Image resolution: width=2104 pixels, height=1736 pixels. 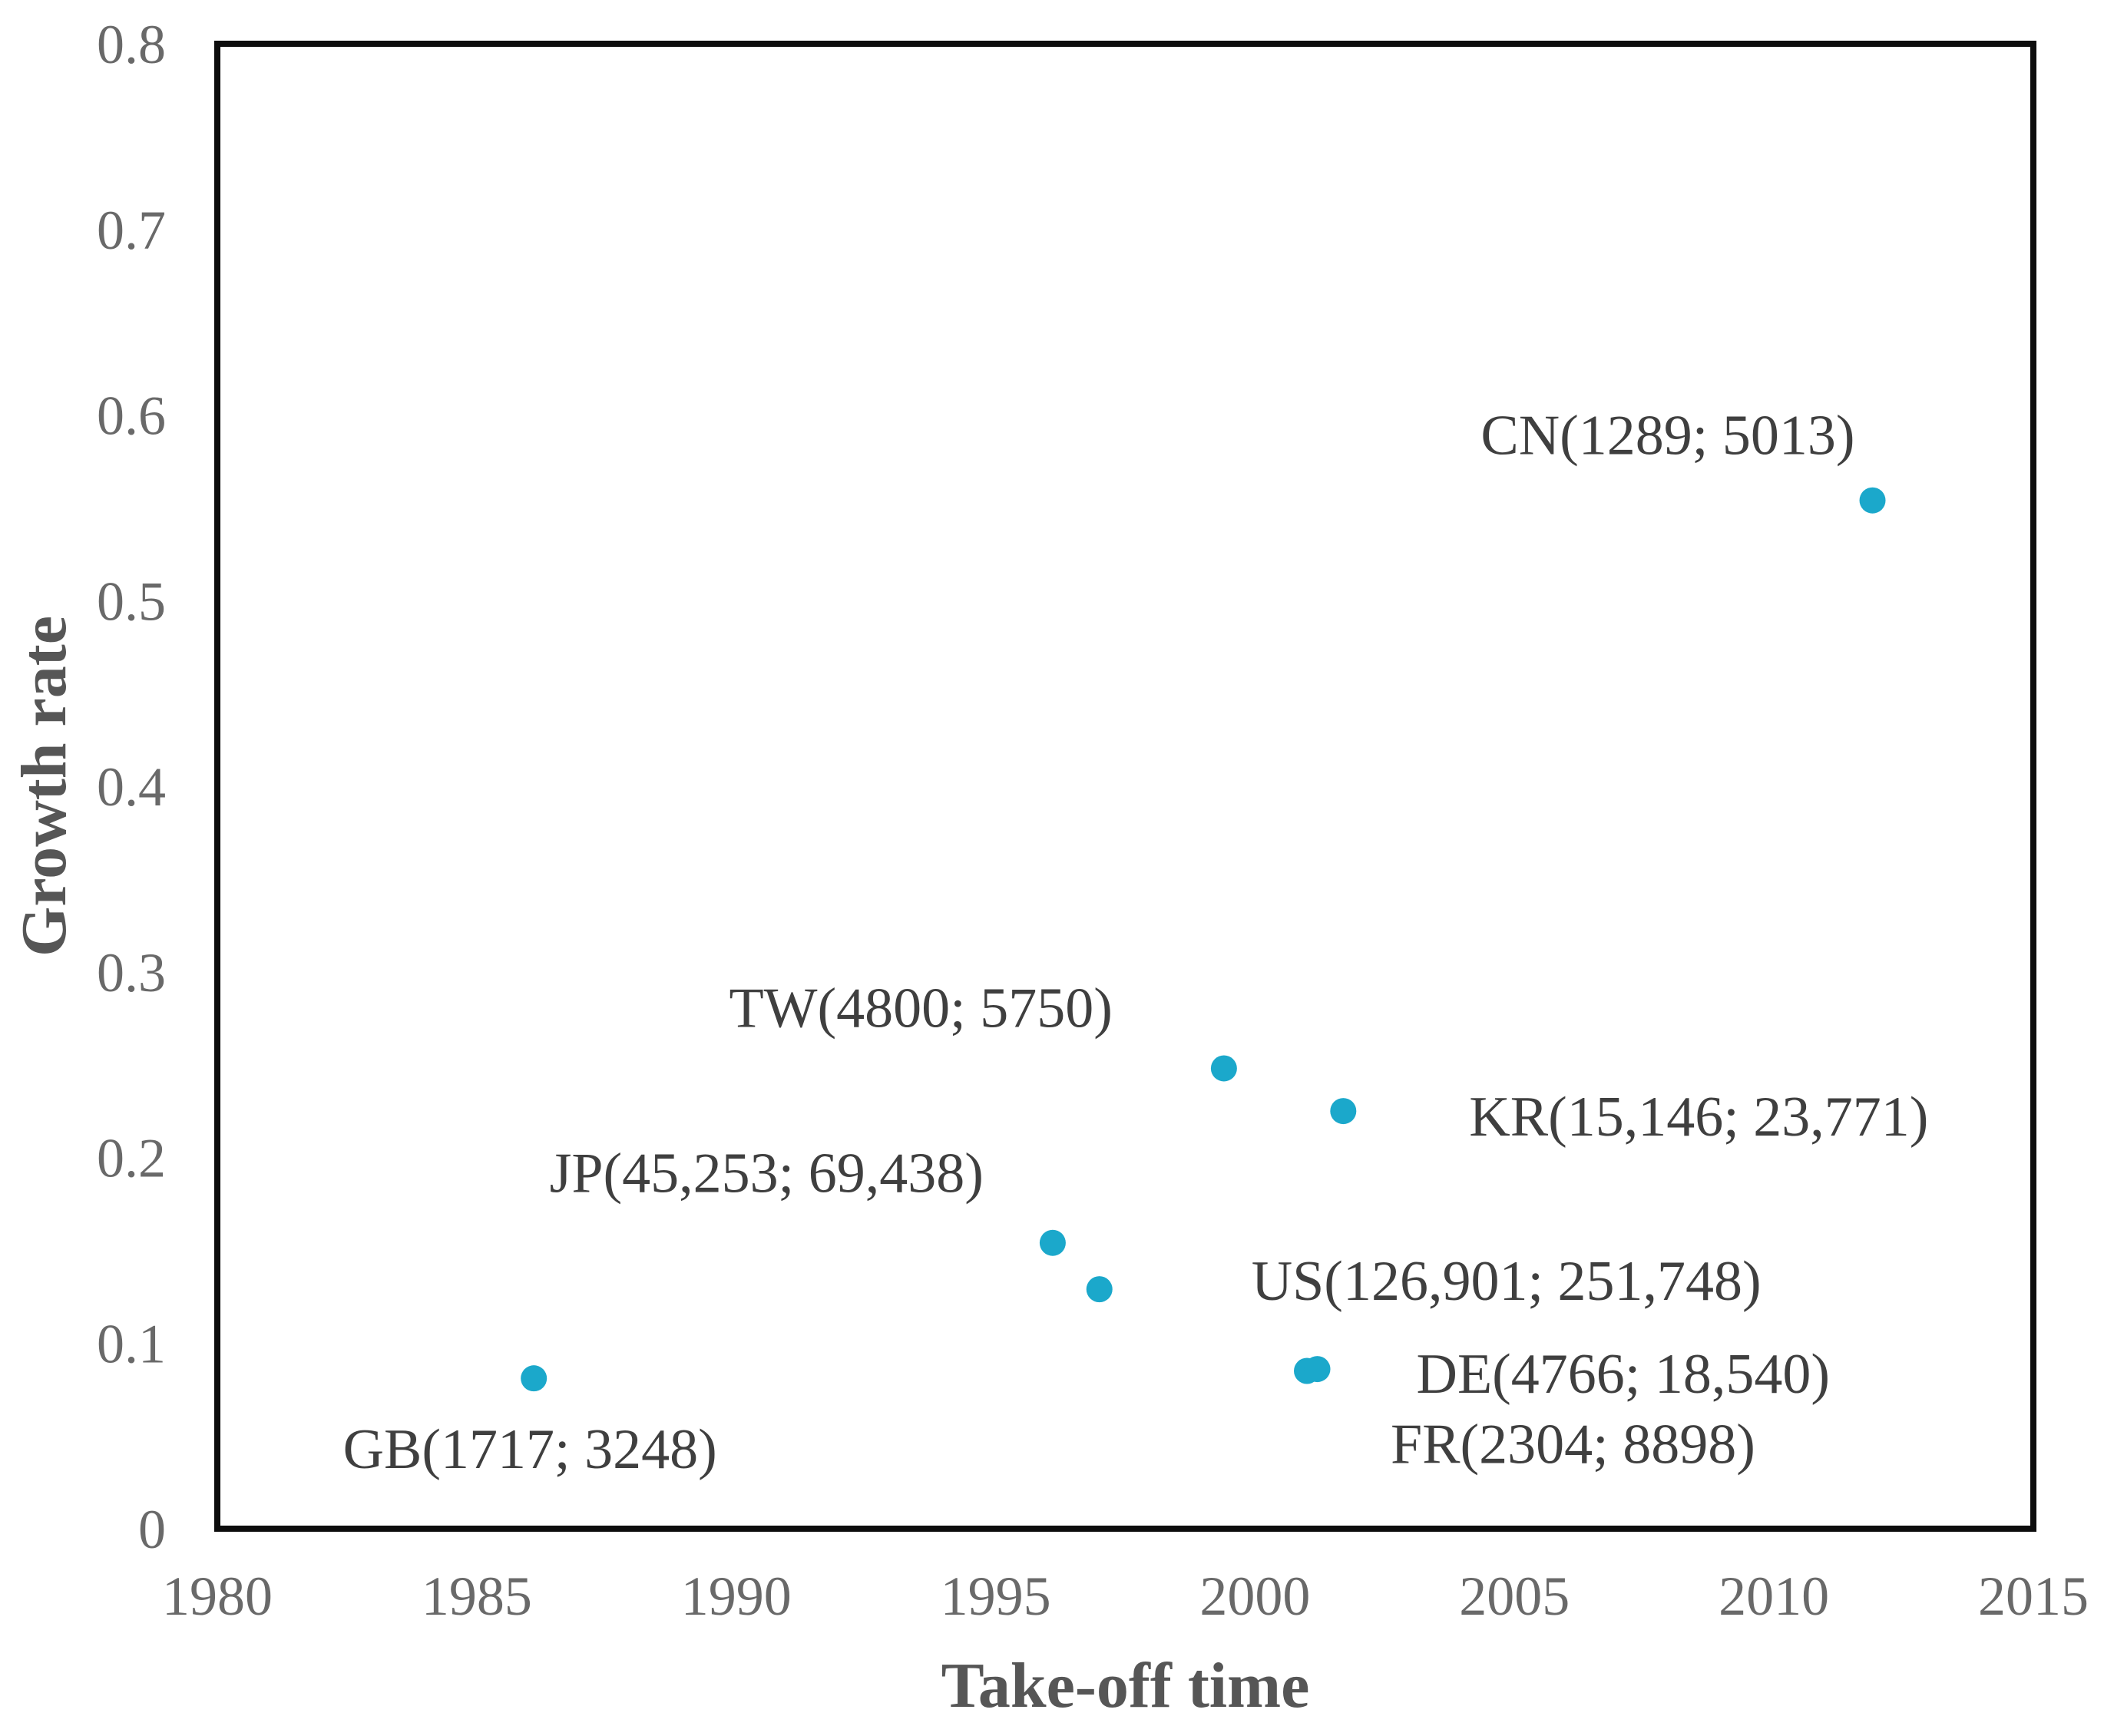 What do you see at coordinates (1774, 1596) in the screenshot?
I see `x-axis-tick-label: 2010` at bounding box center [1774, 1596].